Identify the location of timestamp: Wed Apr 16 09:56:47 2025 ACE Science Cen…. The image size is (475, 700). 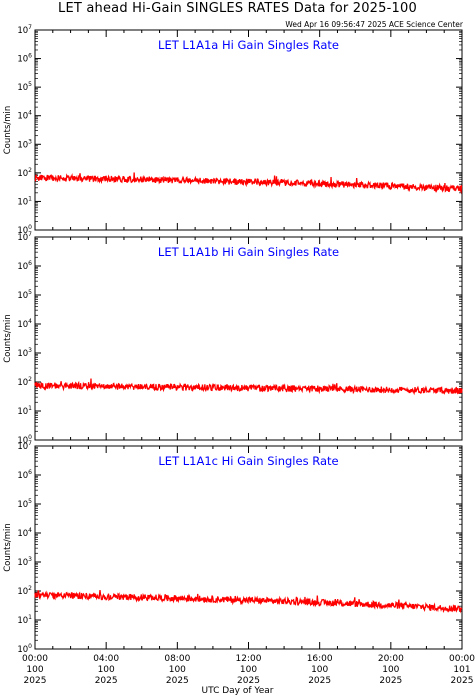
(374, 24).